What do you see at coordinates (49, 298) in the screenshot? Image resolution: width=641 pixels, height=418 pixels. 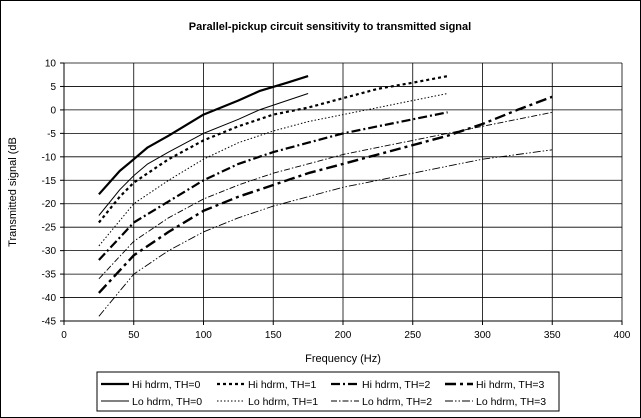 I see `y-tick-label: -40` at bounding box center [49, 298].